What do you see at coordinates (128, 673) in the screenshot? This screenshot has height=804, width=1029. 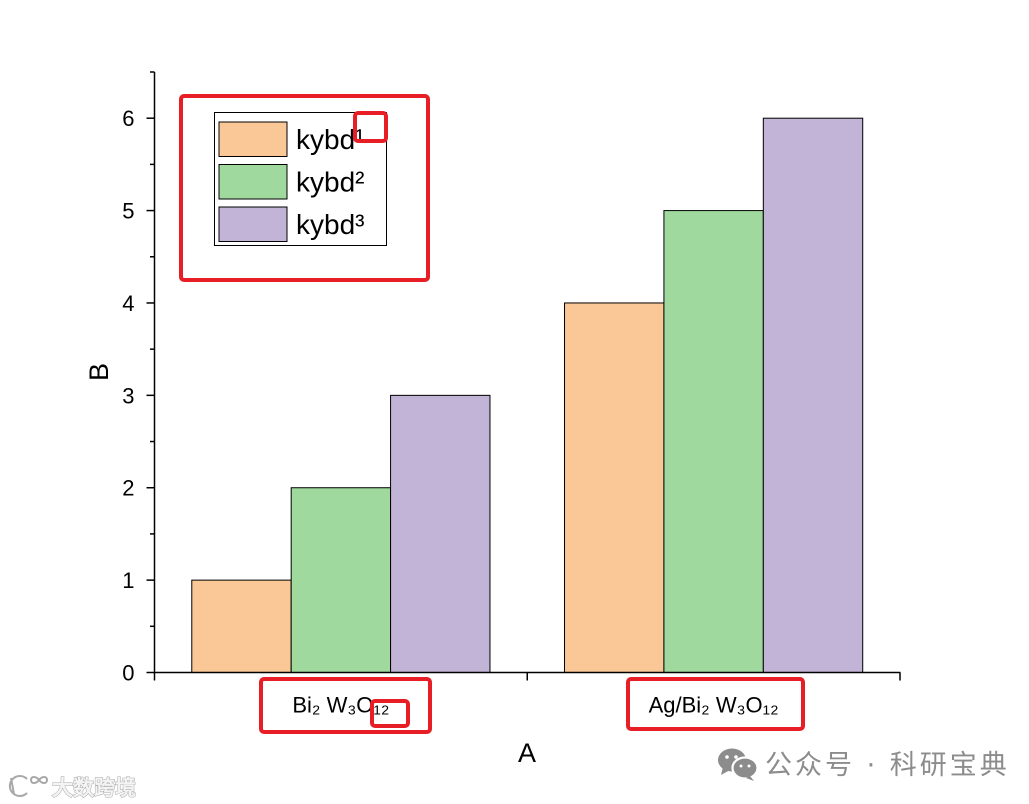 I see `y-tick-label: 0` at bounding box center [128, 673].